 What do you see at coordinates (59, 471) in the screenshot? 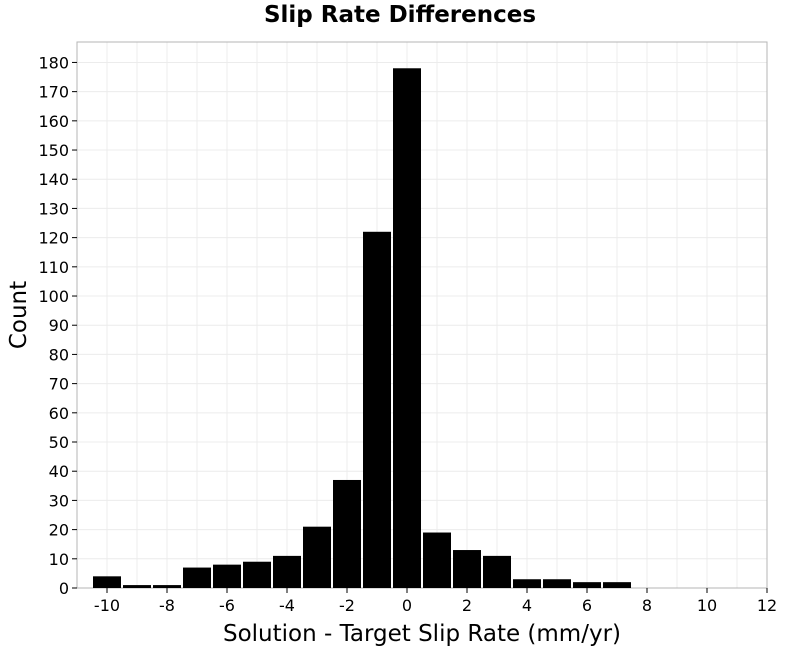
I see `y-tick-label: 40` at bounding box center [59, 471].